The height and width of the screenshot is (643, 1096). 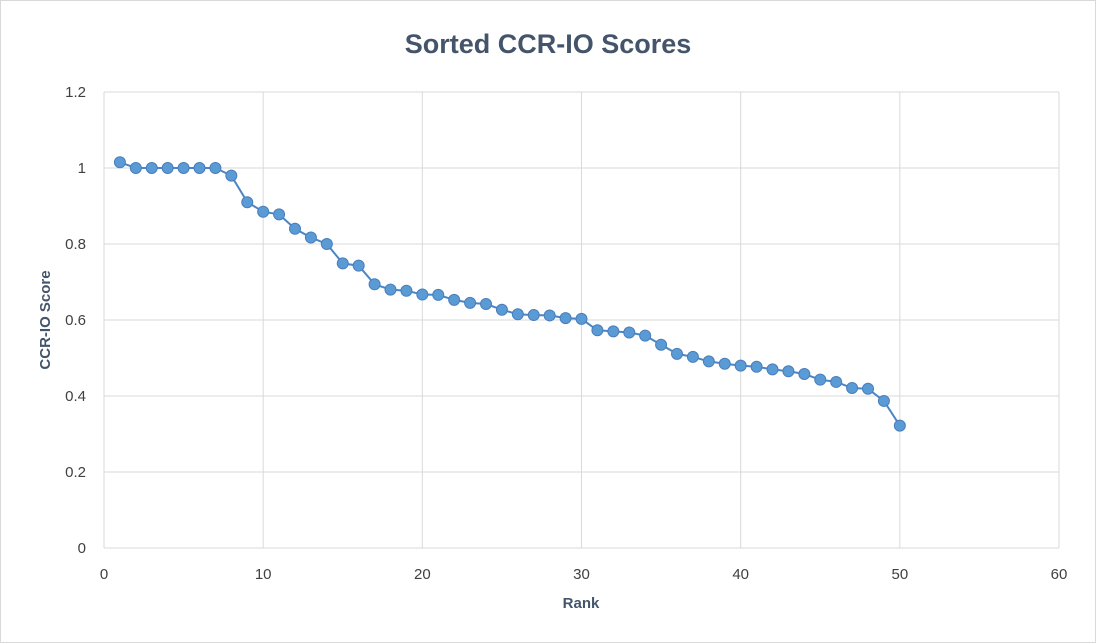 What do you see at coordinates (581, 574) in the screenshot?
I see `x-tick-label: 30` at bounding box center [581, 574].